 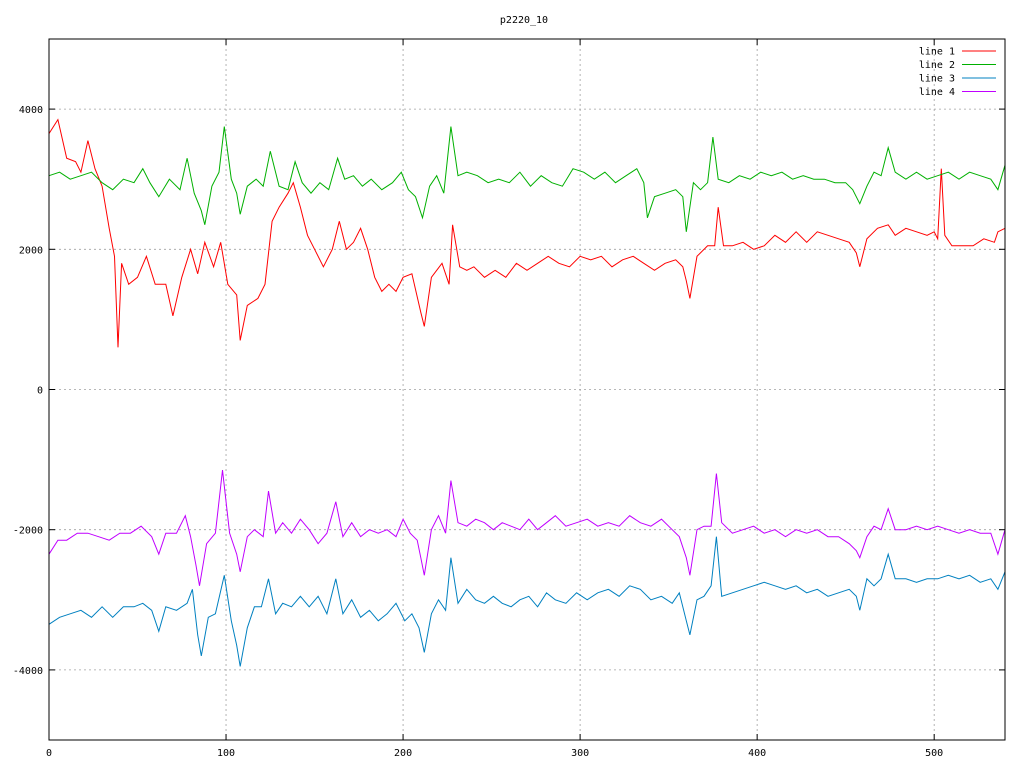 What do you see at coordinates (937, 92) in the screenshot?
I see `legend-label-4: line 4` at bounding box center [937, 92].